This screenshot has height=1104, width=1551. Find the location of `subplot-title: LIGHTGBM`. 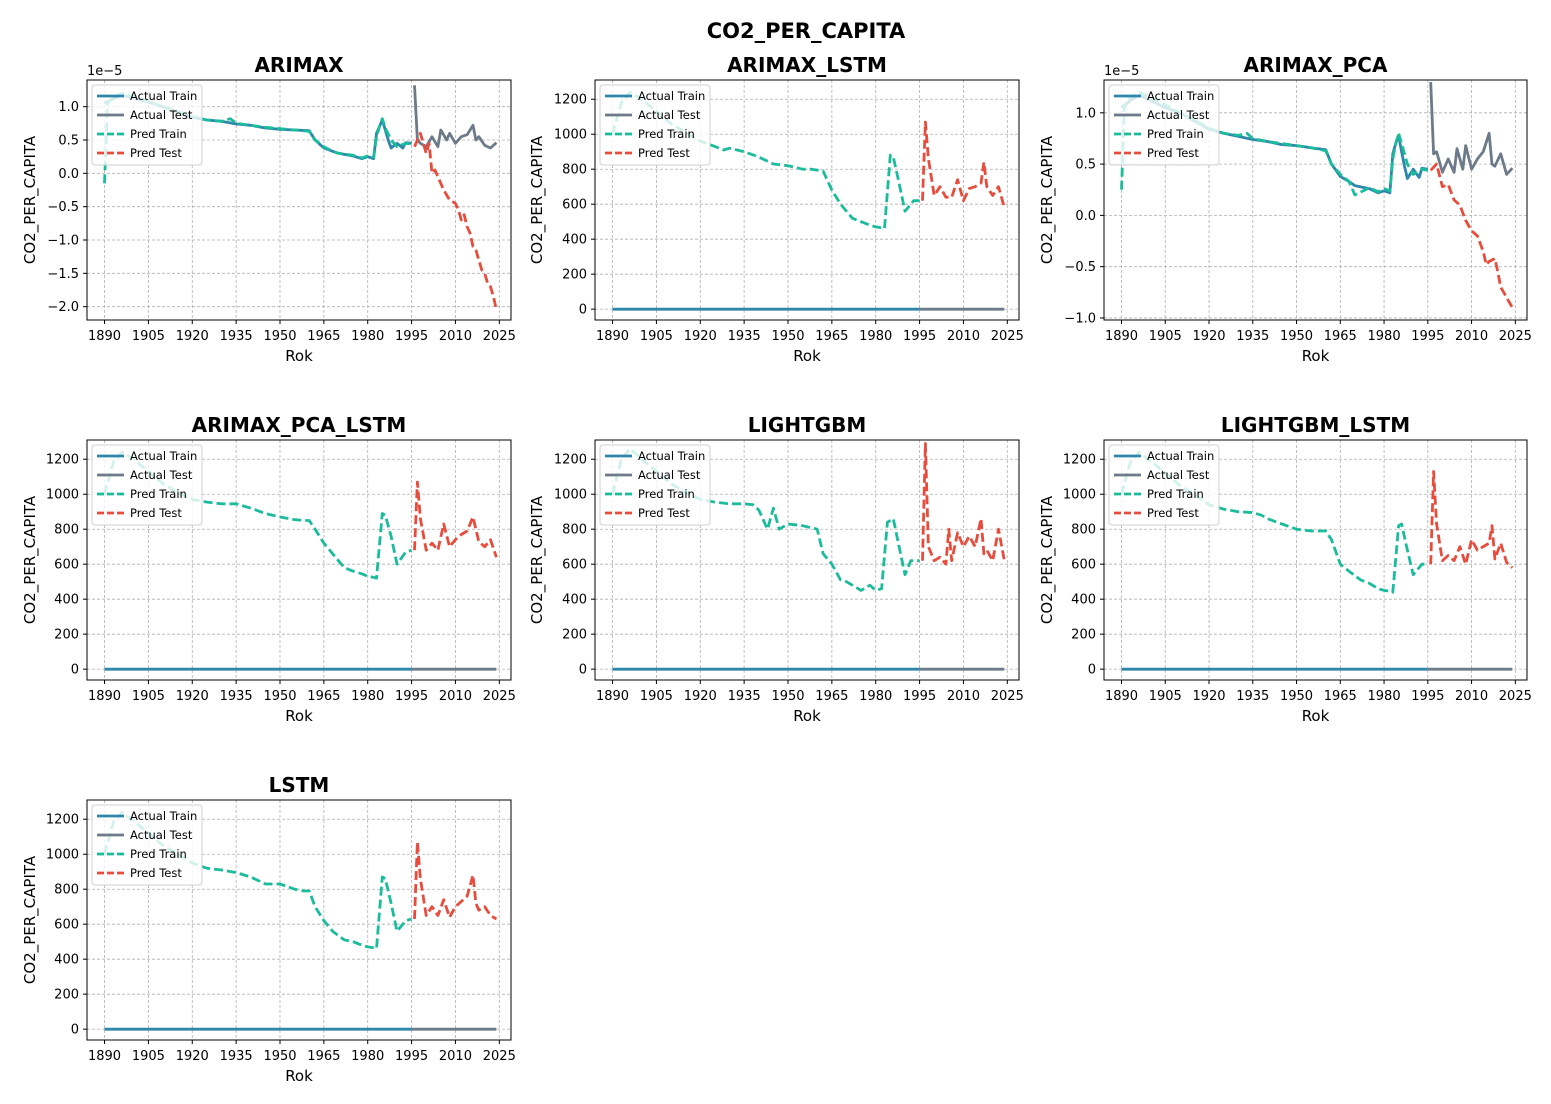

subplot-title: LIGHTGBM is located at coordinates (807, 425).